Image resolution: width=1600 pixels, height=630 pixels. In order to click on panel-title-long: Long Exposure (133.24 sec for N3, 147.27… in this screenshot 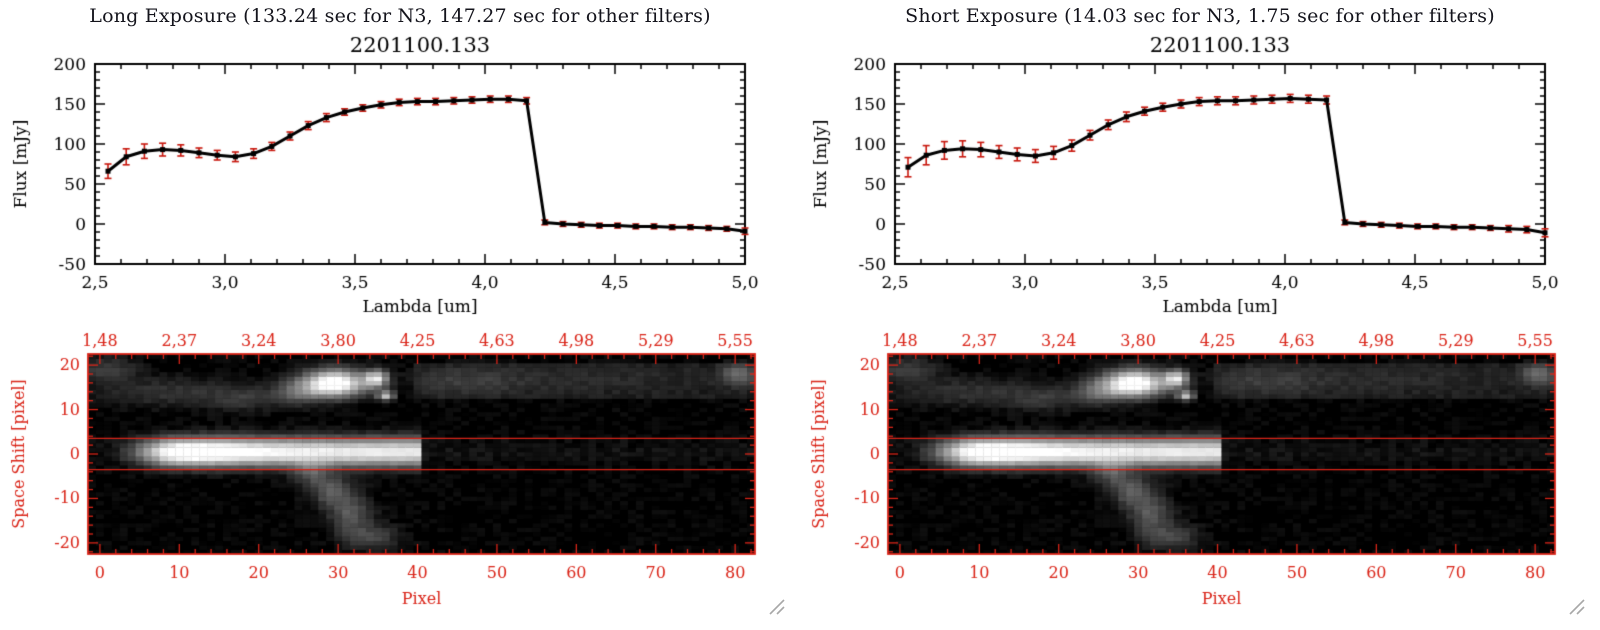, I will do `click(400, 16)`.